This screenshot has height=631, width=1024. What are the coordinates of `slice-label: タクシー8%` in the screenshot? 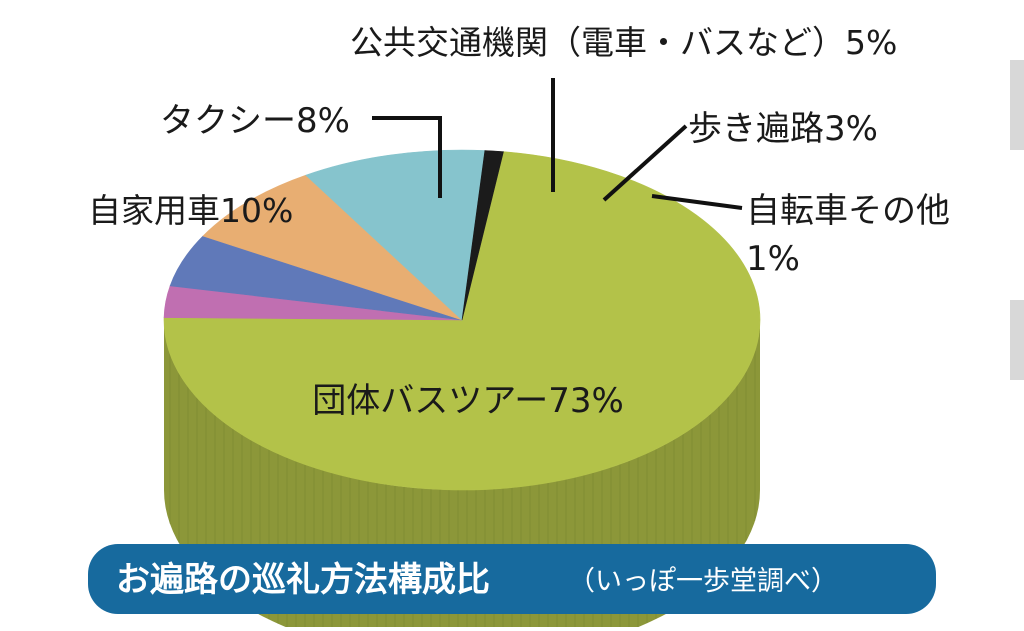 It's located at (255, 121).